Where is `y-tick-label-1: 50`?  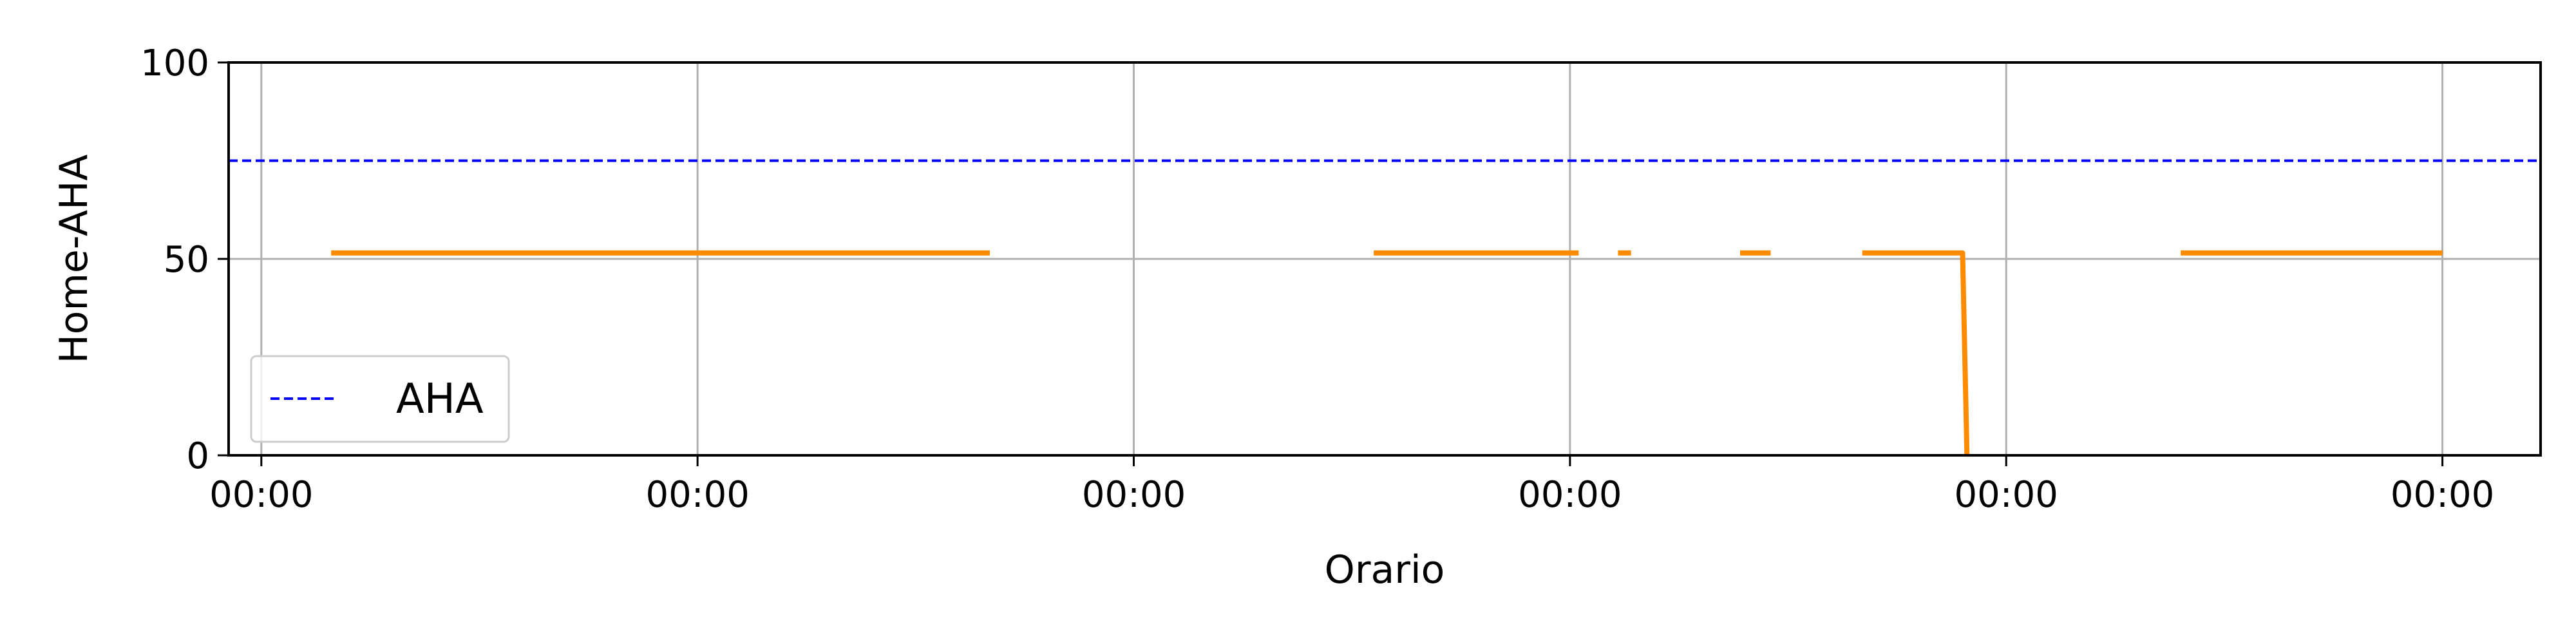
y-tick-label-1: 50 is located at coordinates (186, 260).